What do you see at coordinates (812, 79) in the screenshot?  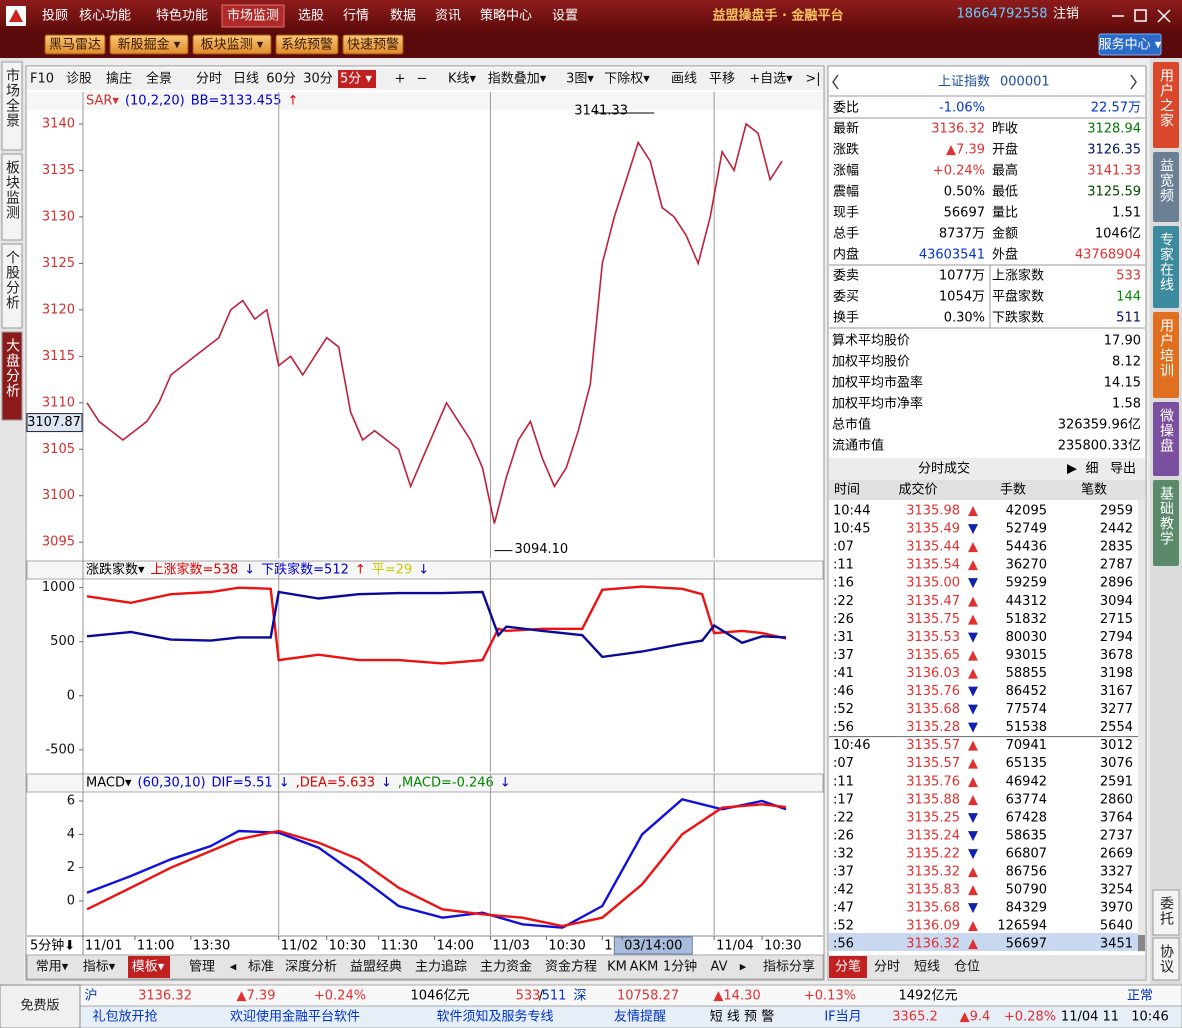 I see `toolbar-item: >|` at bounding box center [812, 79].